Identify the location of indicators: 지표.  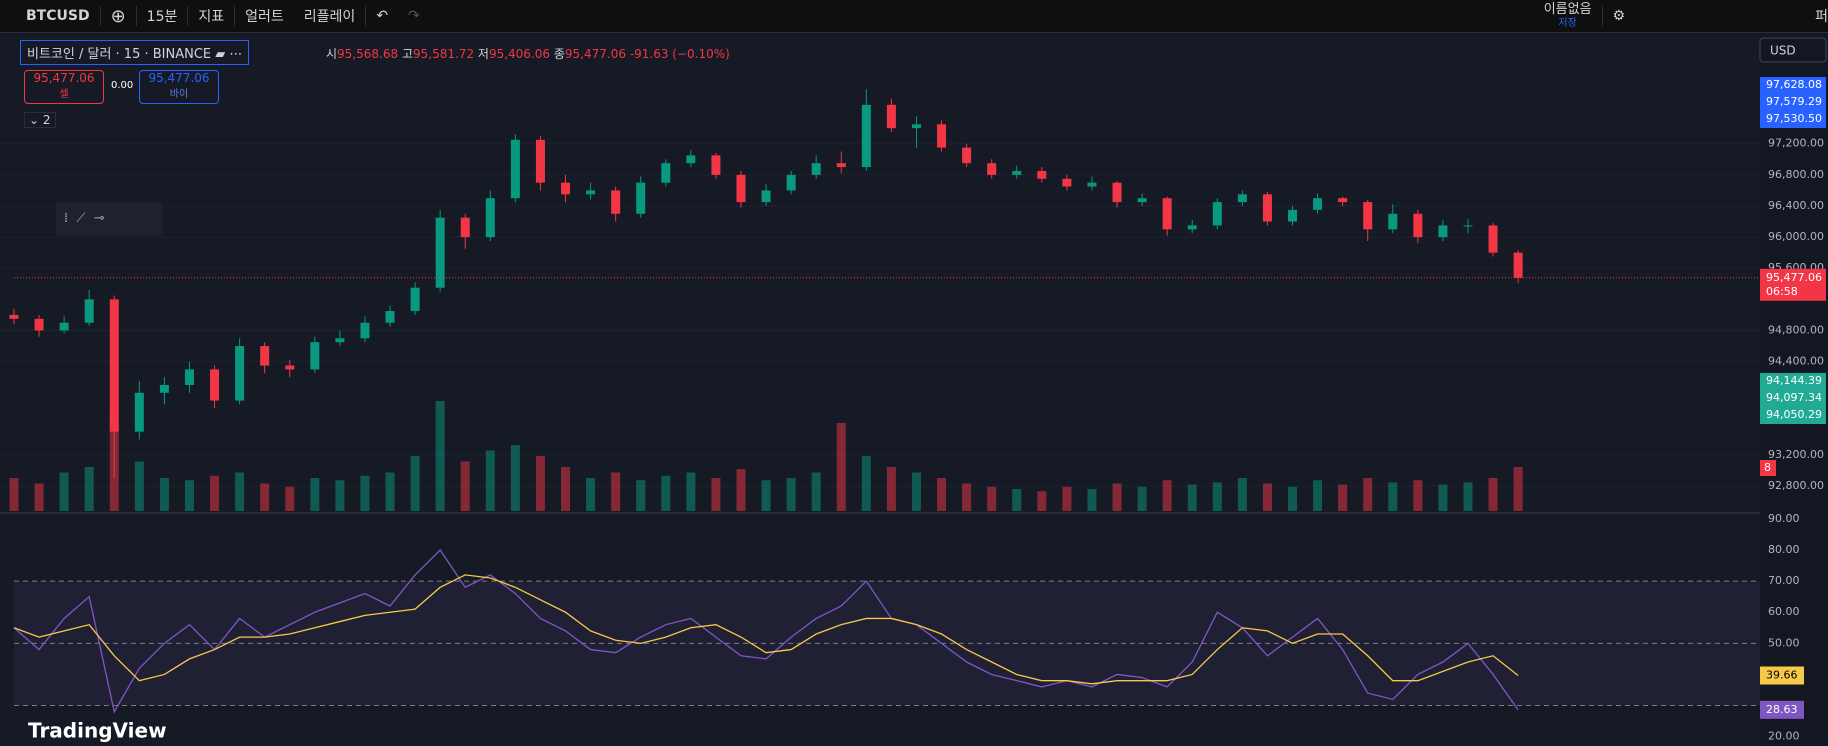
(211, 17).